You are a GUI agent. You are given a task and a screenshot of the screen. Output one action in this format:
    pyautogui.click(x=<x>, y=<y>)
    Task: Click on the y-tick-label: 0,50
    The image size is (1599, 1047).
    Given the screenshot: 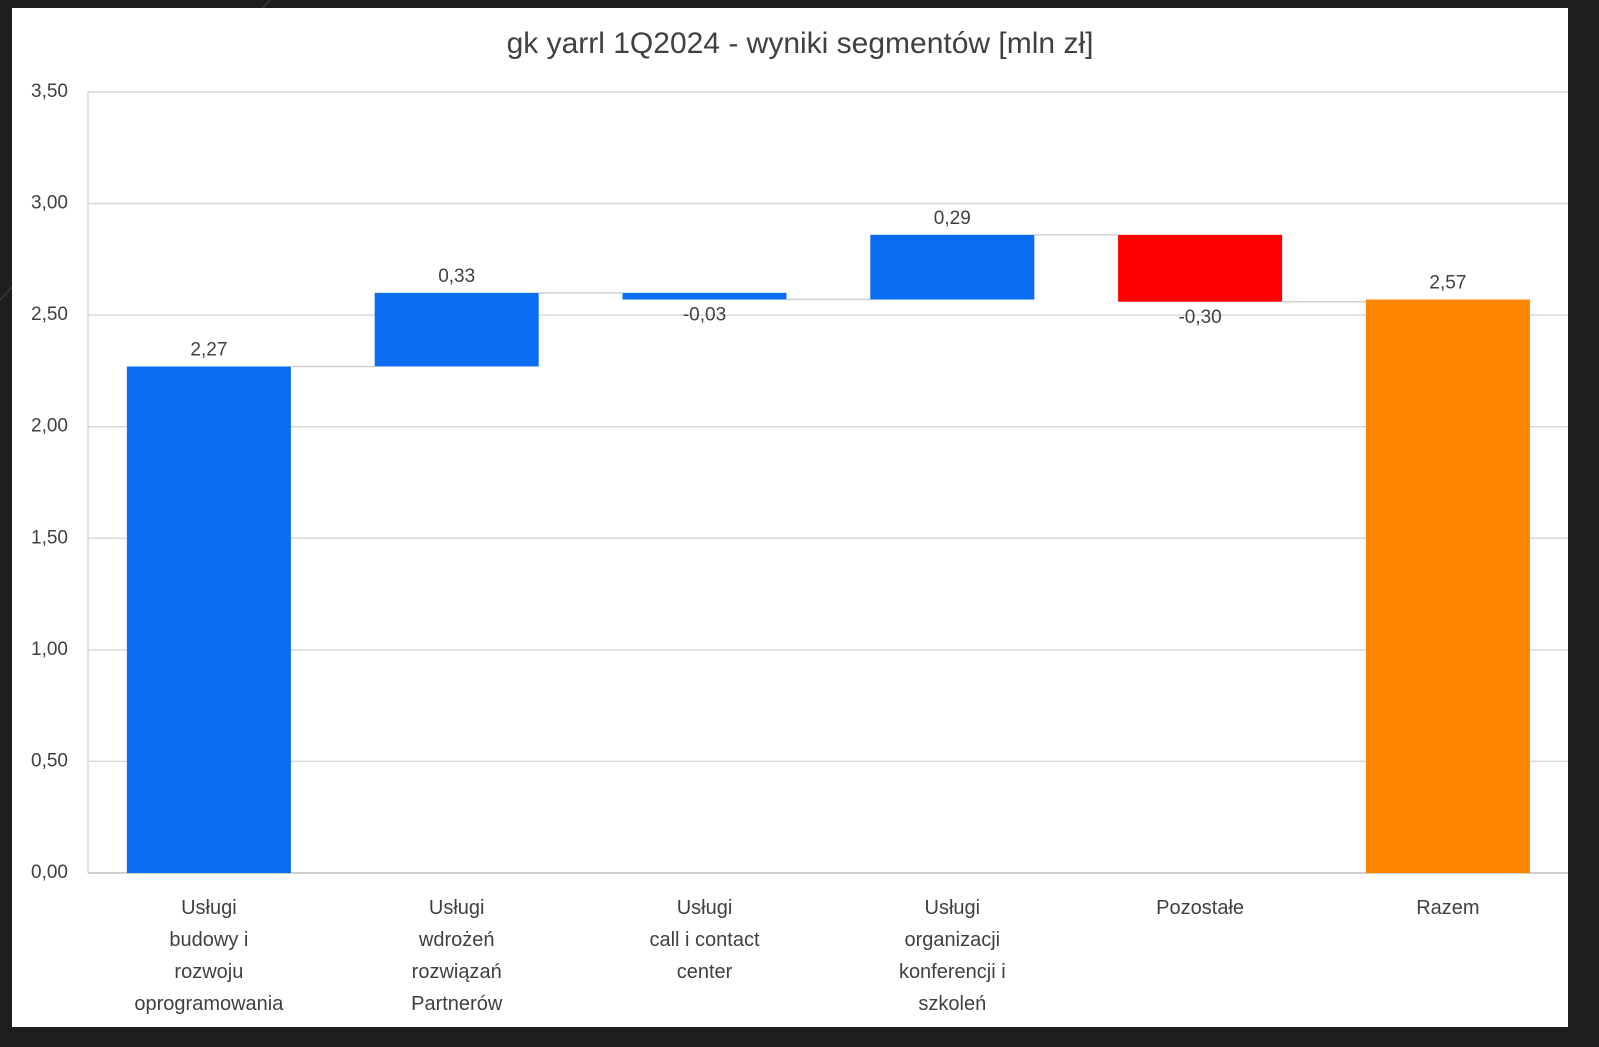 What is the action you would take?
    pyautogui.click(x=49, y=760)
    